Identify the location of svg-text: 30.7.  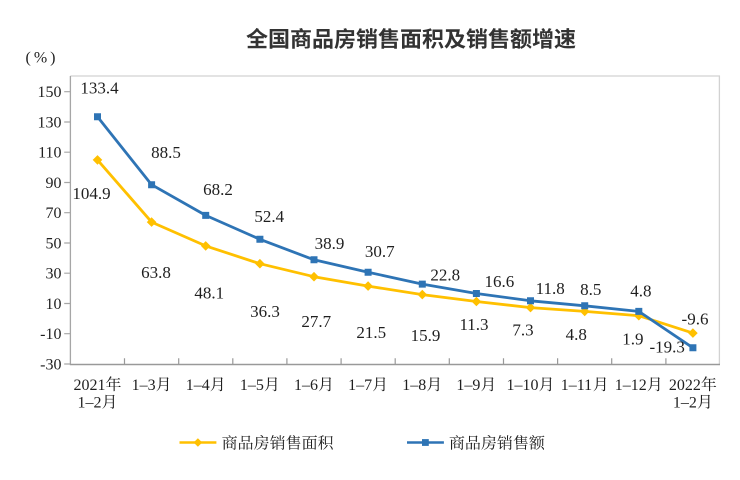
(380, 251).